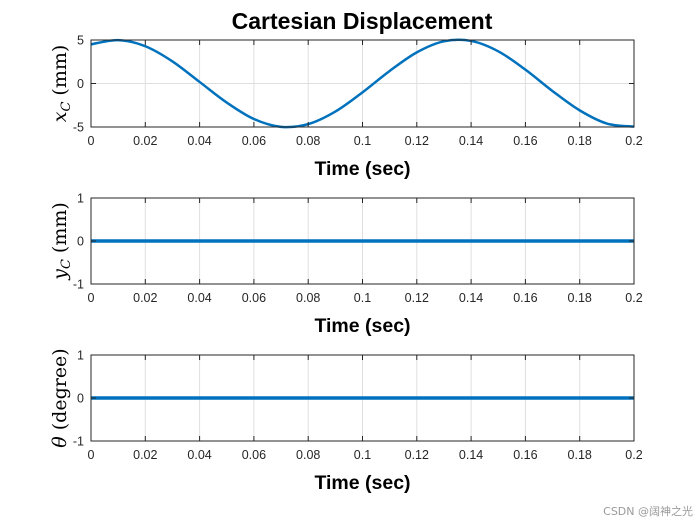 The width and height of the screenshot is (700, 525). What do you see at coordinates (60, 389) in the screenshot?
I see `y-axis-unit: (degree)` at bounding box center [60, 389].